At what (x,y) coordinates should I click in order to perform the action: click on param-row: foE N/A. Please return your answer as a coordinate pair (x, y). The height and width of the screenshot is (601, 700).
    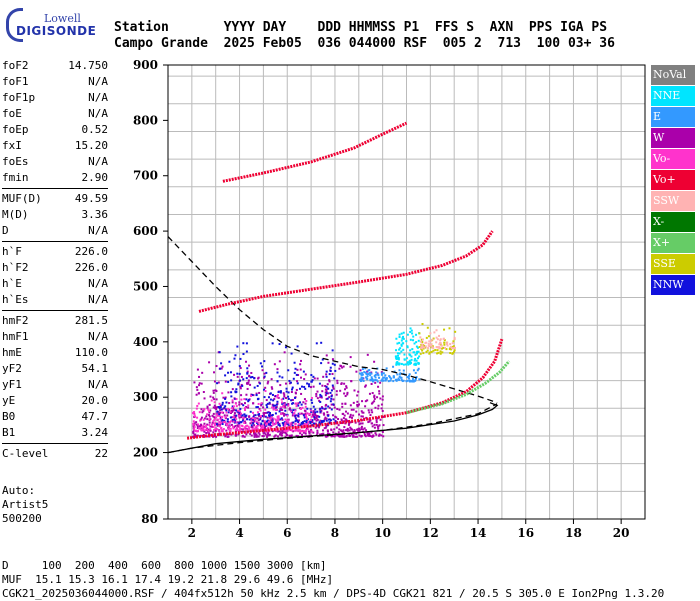
    Looking at the image, I should click on (55, 114).